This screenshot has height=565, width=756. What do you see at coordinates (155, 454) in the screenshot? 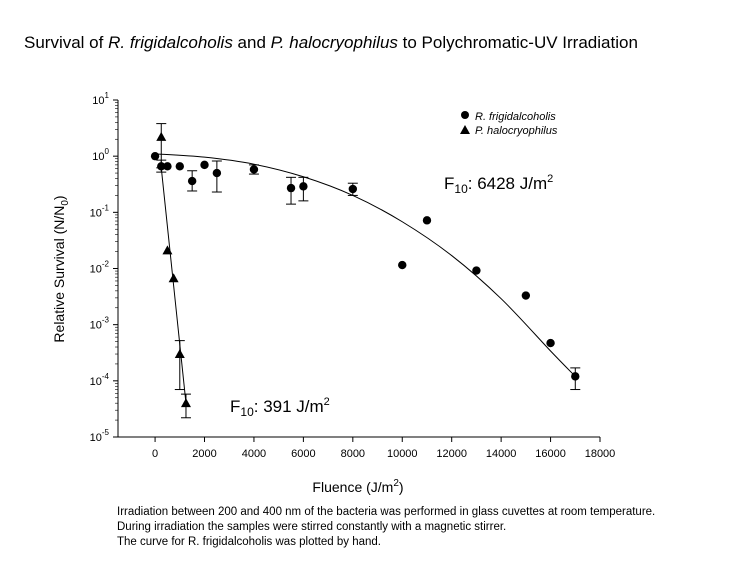
I see `x-tick-label: 0` at bounding box center [155, 454].